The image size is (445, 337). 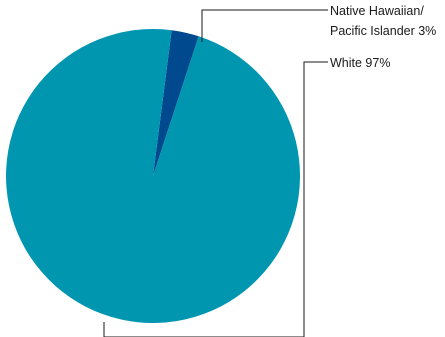 What do you see at coordinates (176, 103) in the screenshot?
I see `pie-slice-native-hawaiian` at bounding box center [176, 103].